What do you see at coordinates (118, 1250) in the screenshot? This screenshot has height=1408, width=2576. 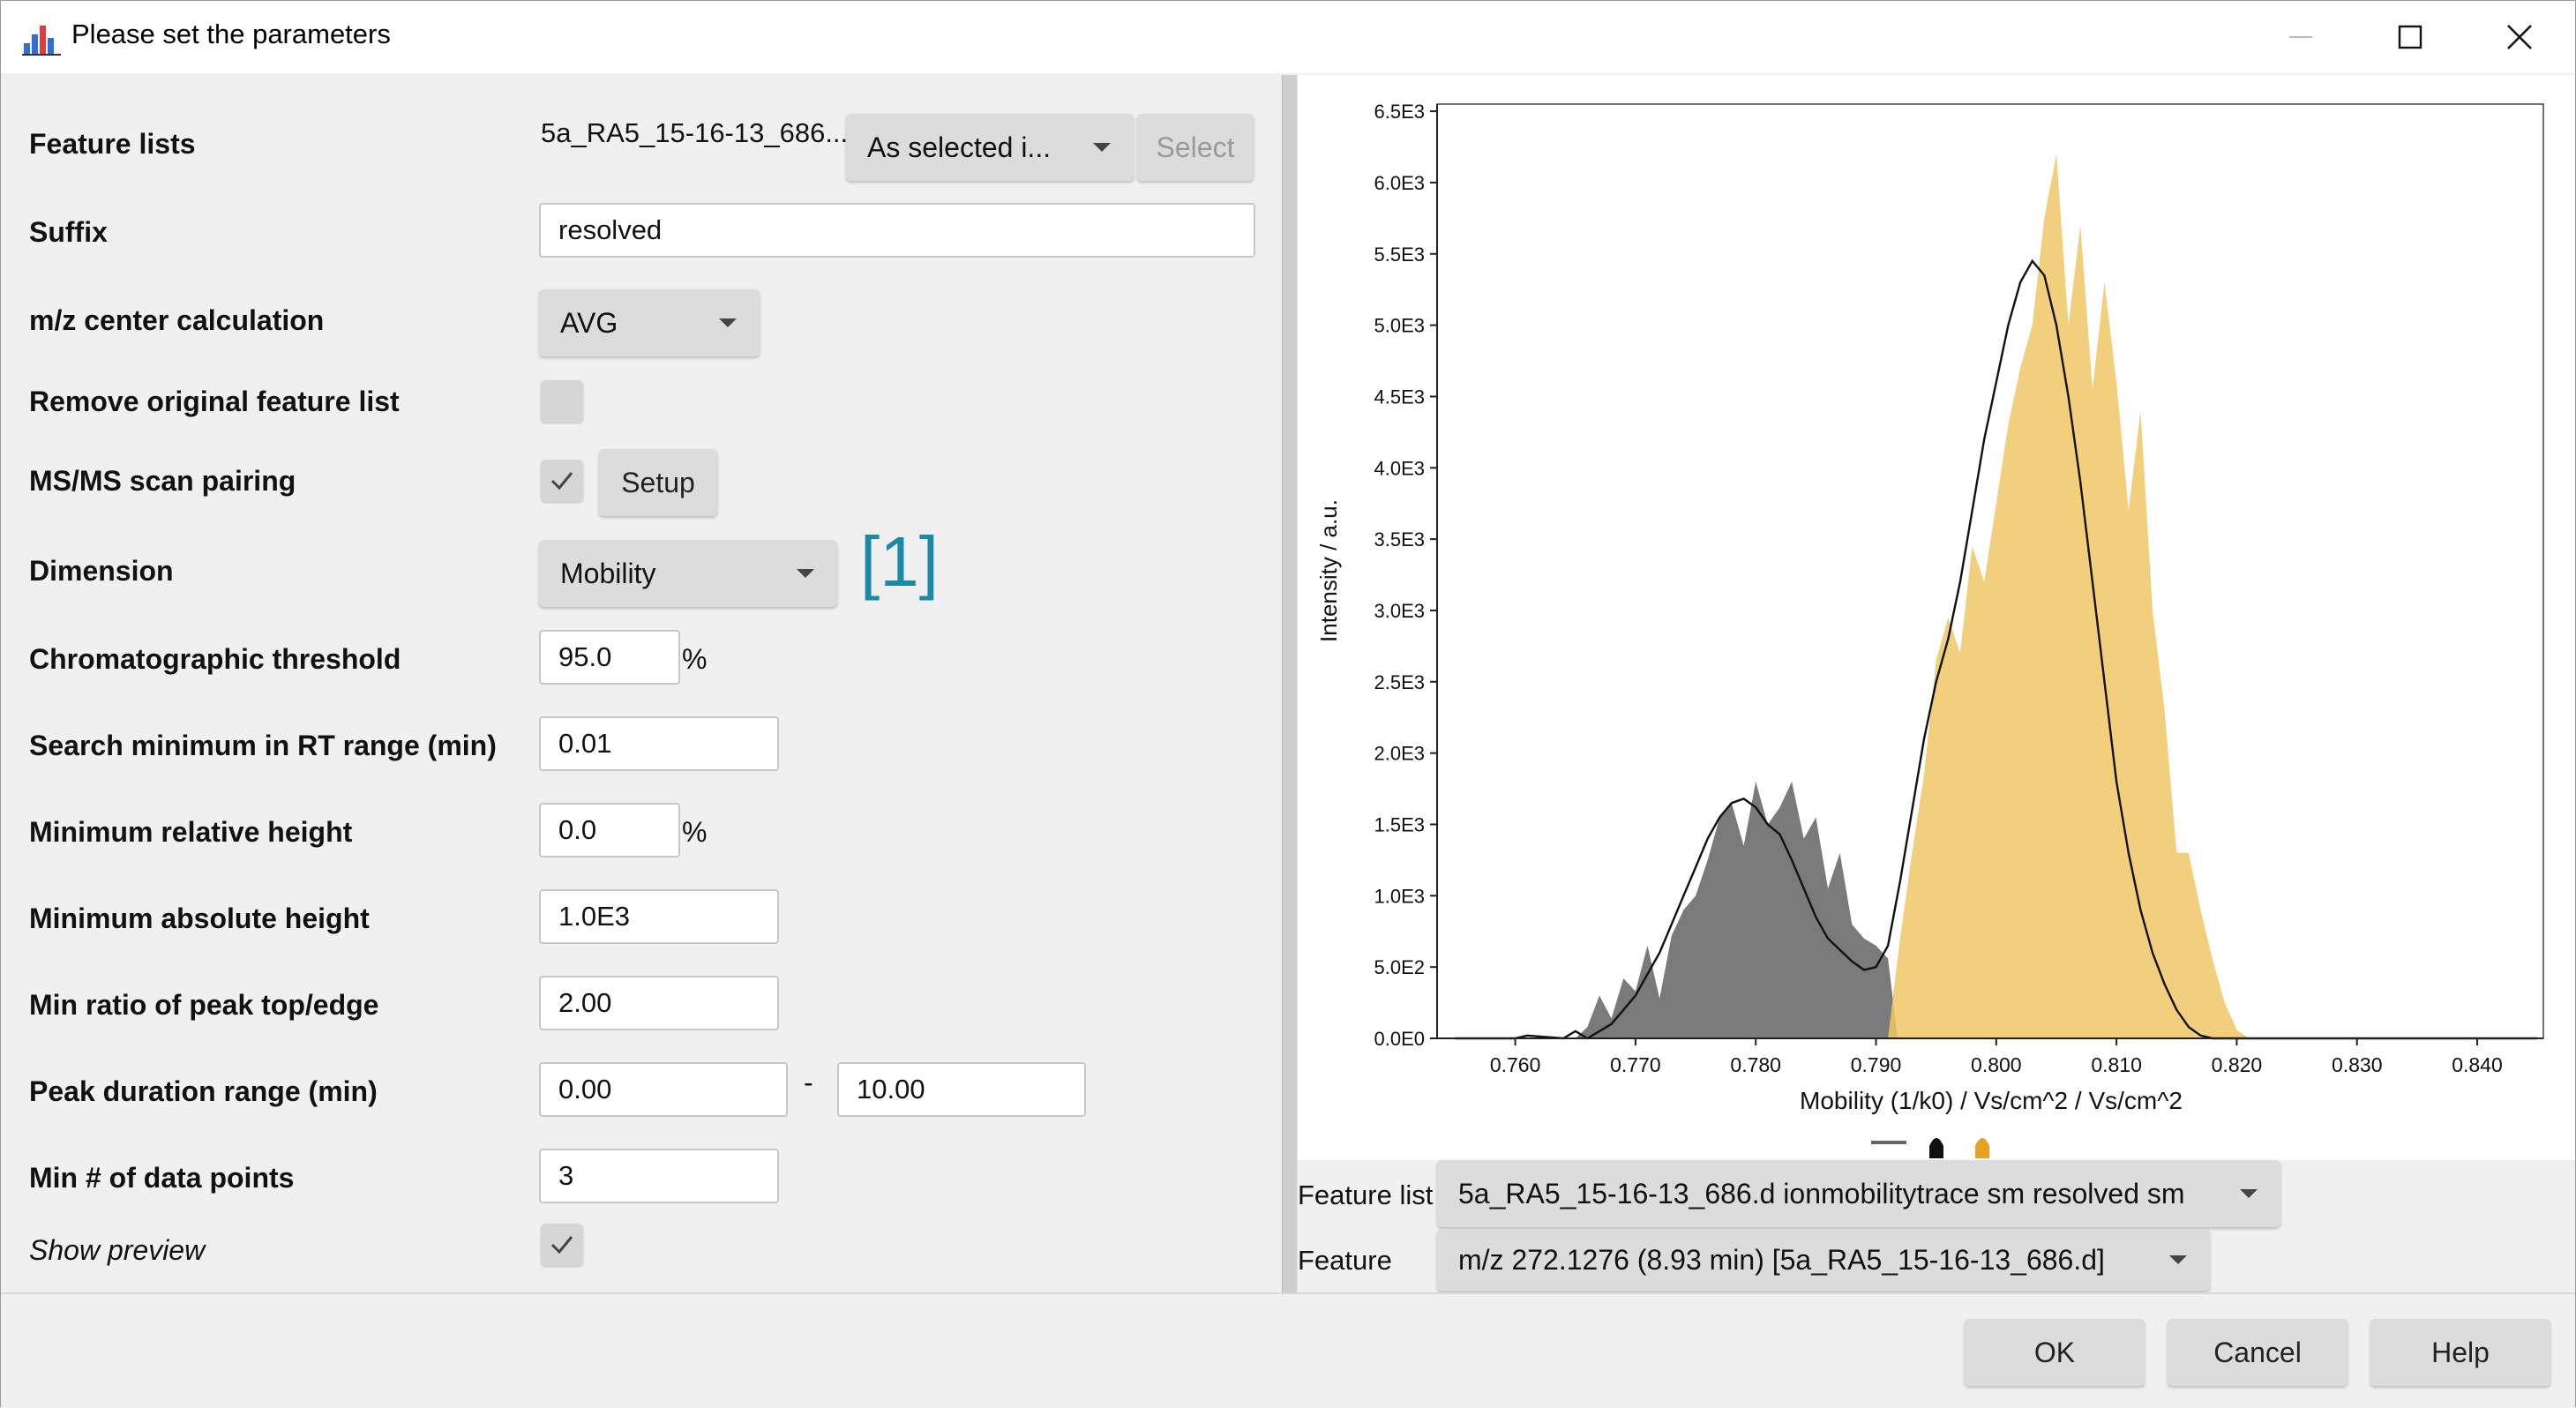 I see `show-preview-label: Show preview` at bounding box center [118, 1250].